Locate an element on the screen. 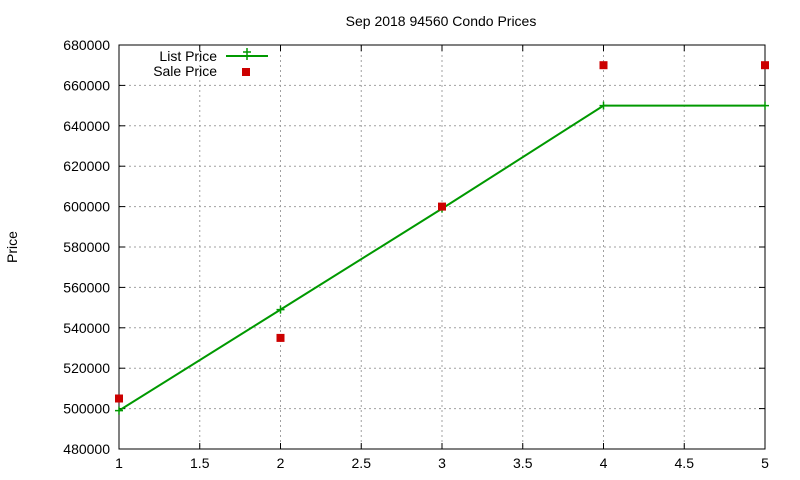  y-tick-label: 520000 is located at coordinates (86, 368).